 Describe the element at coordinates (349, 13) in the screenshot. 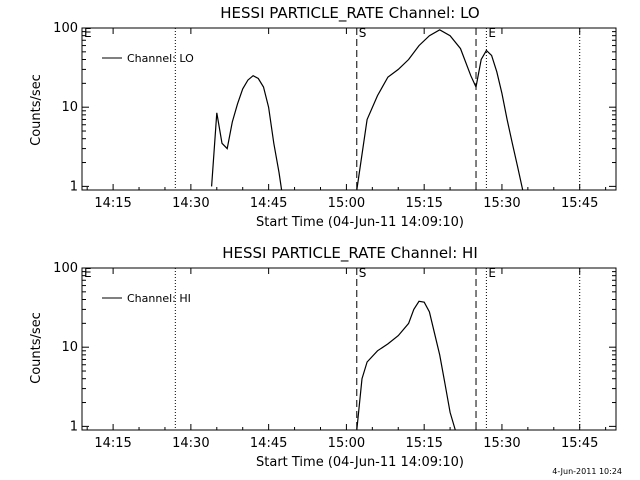

I see `chart-title: HESSI PARTICLE_RATE Channel: LO` at that location.